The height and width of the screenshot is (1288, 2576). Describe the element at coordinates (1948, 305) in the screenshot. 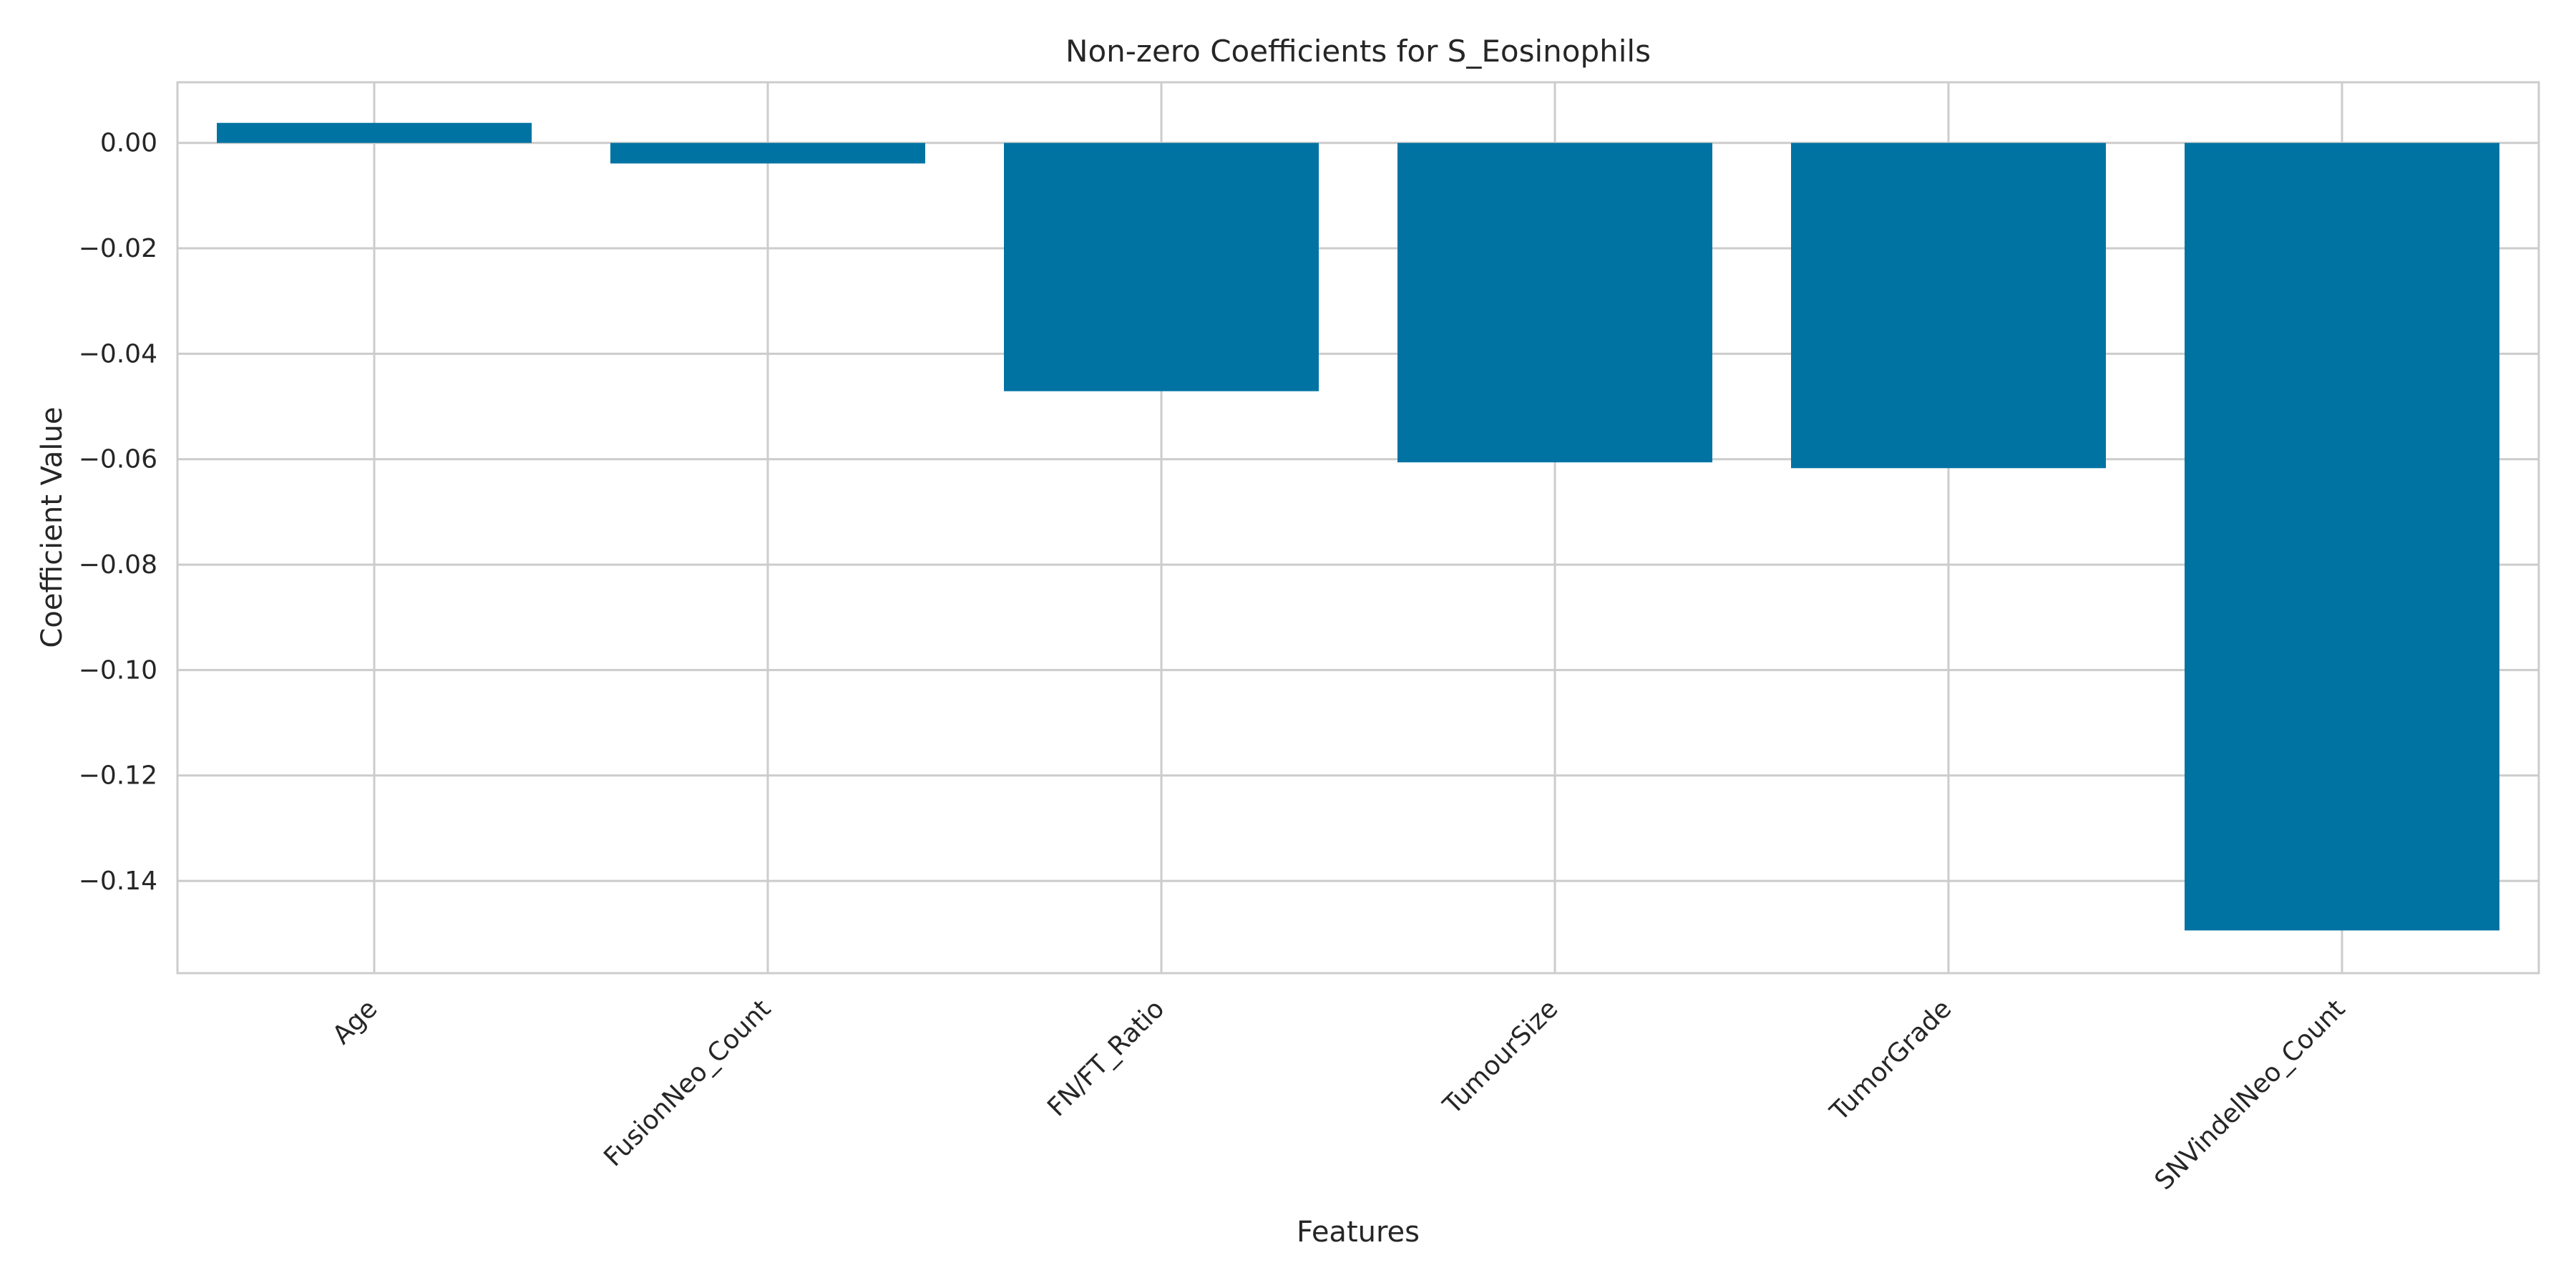

I see `bar-tumorgrade` at that location.